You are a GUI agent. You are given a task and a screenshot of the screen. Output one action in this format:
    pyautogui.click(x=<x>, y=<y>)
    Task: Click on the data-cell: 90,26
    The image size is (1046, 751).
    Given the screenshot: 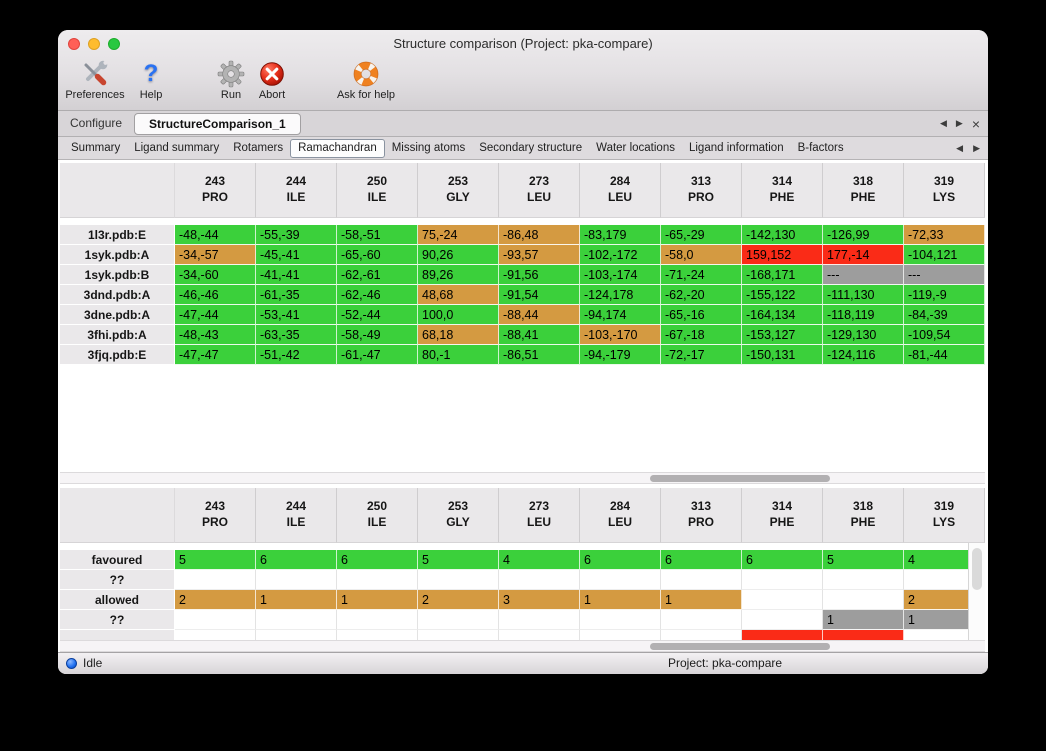 What is the action you would take?
    pyautogui.click(x=458, y=255)
    